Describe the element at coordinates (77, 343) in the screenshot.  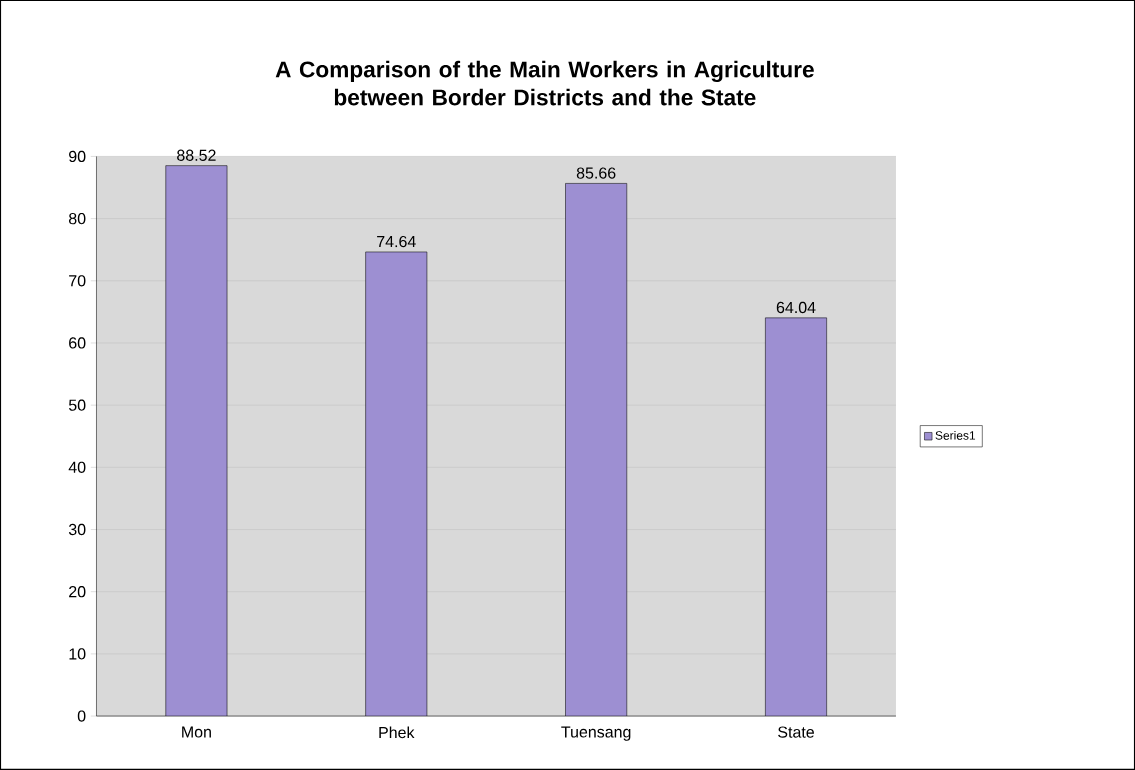
I see `y-tick-label: 60` at that location.